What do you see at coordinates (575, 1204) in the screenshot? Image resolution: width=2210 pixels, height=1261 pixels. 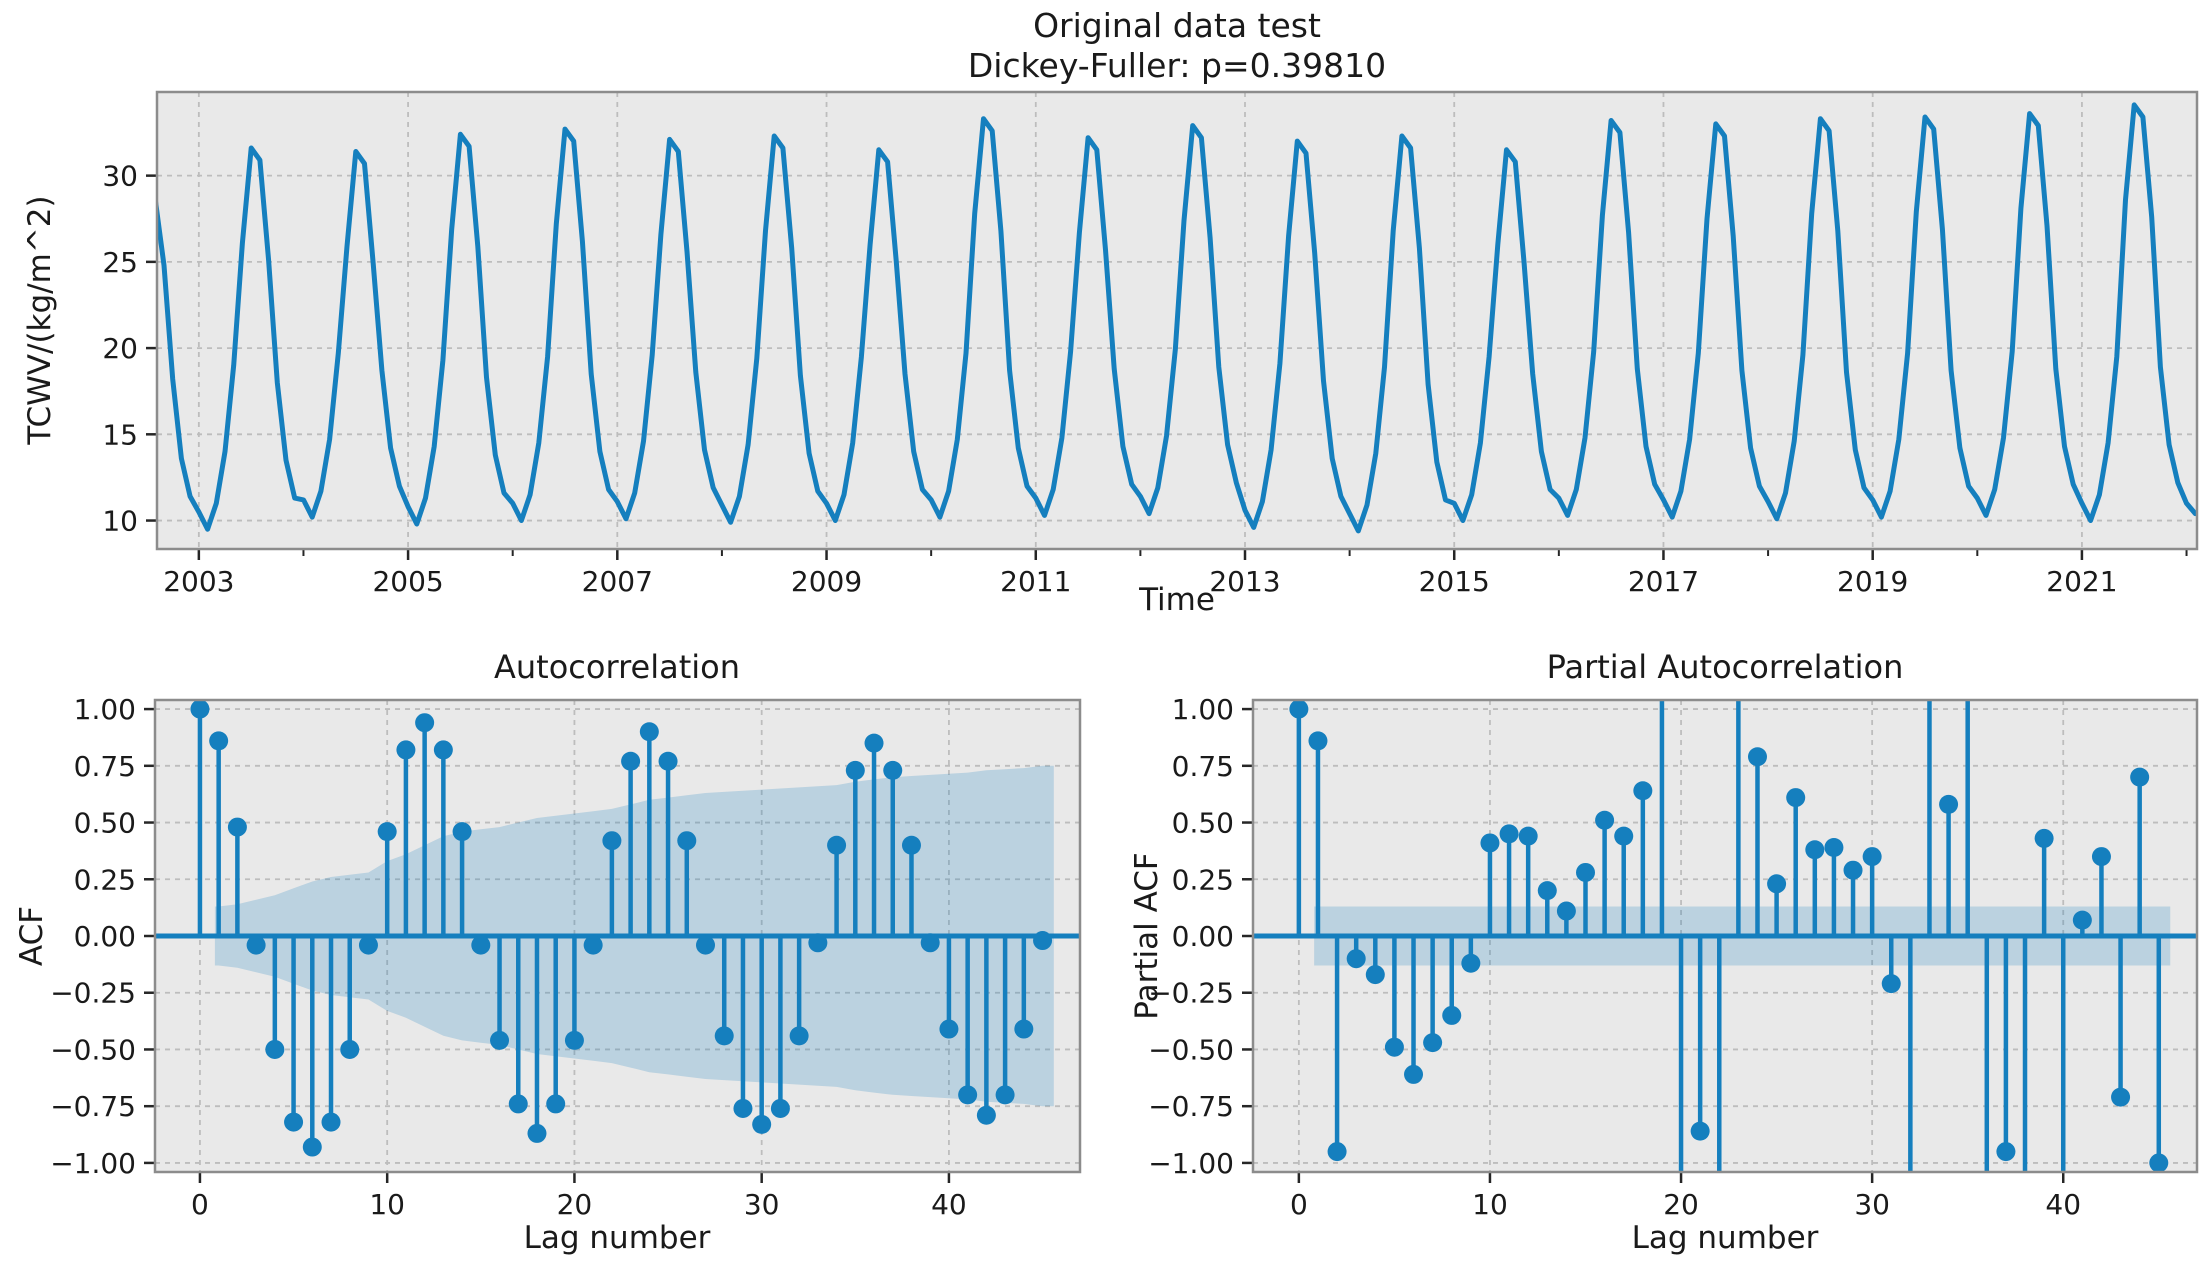 I see `svg-text: 20` at bounding box center [575, 1204].